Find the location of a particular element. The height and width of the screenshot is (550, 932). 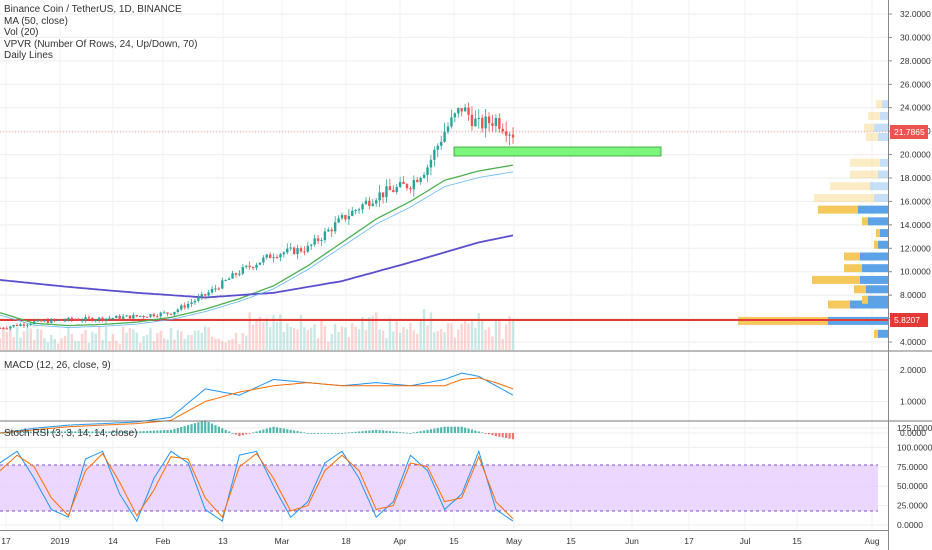

price-tick-label: 20.0000 is located at coordinates (915, 155).